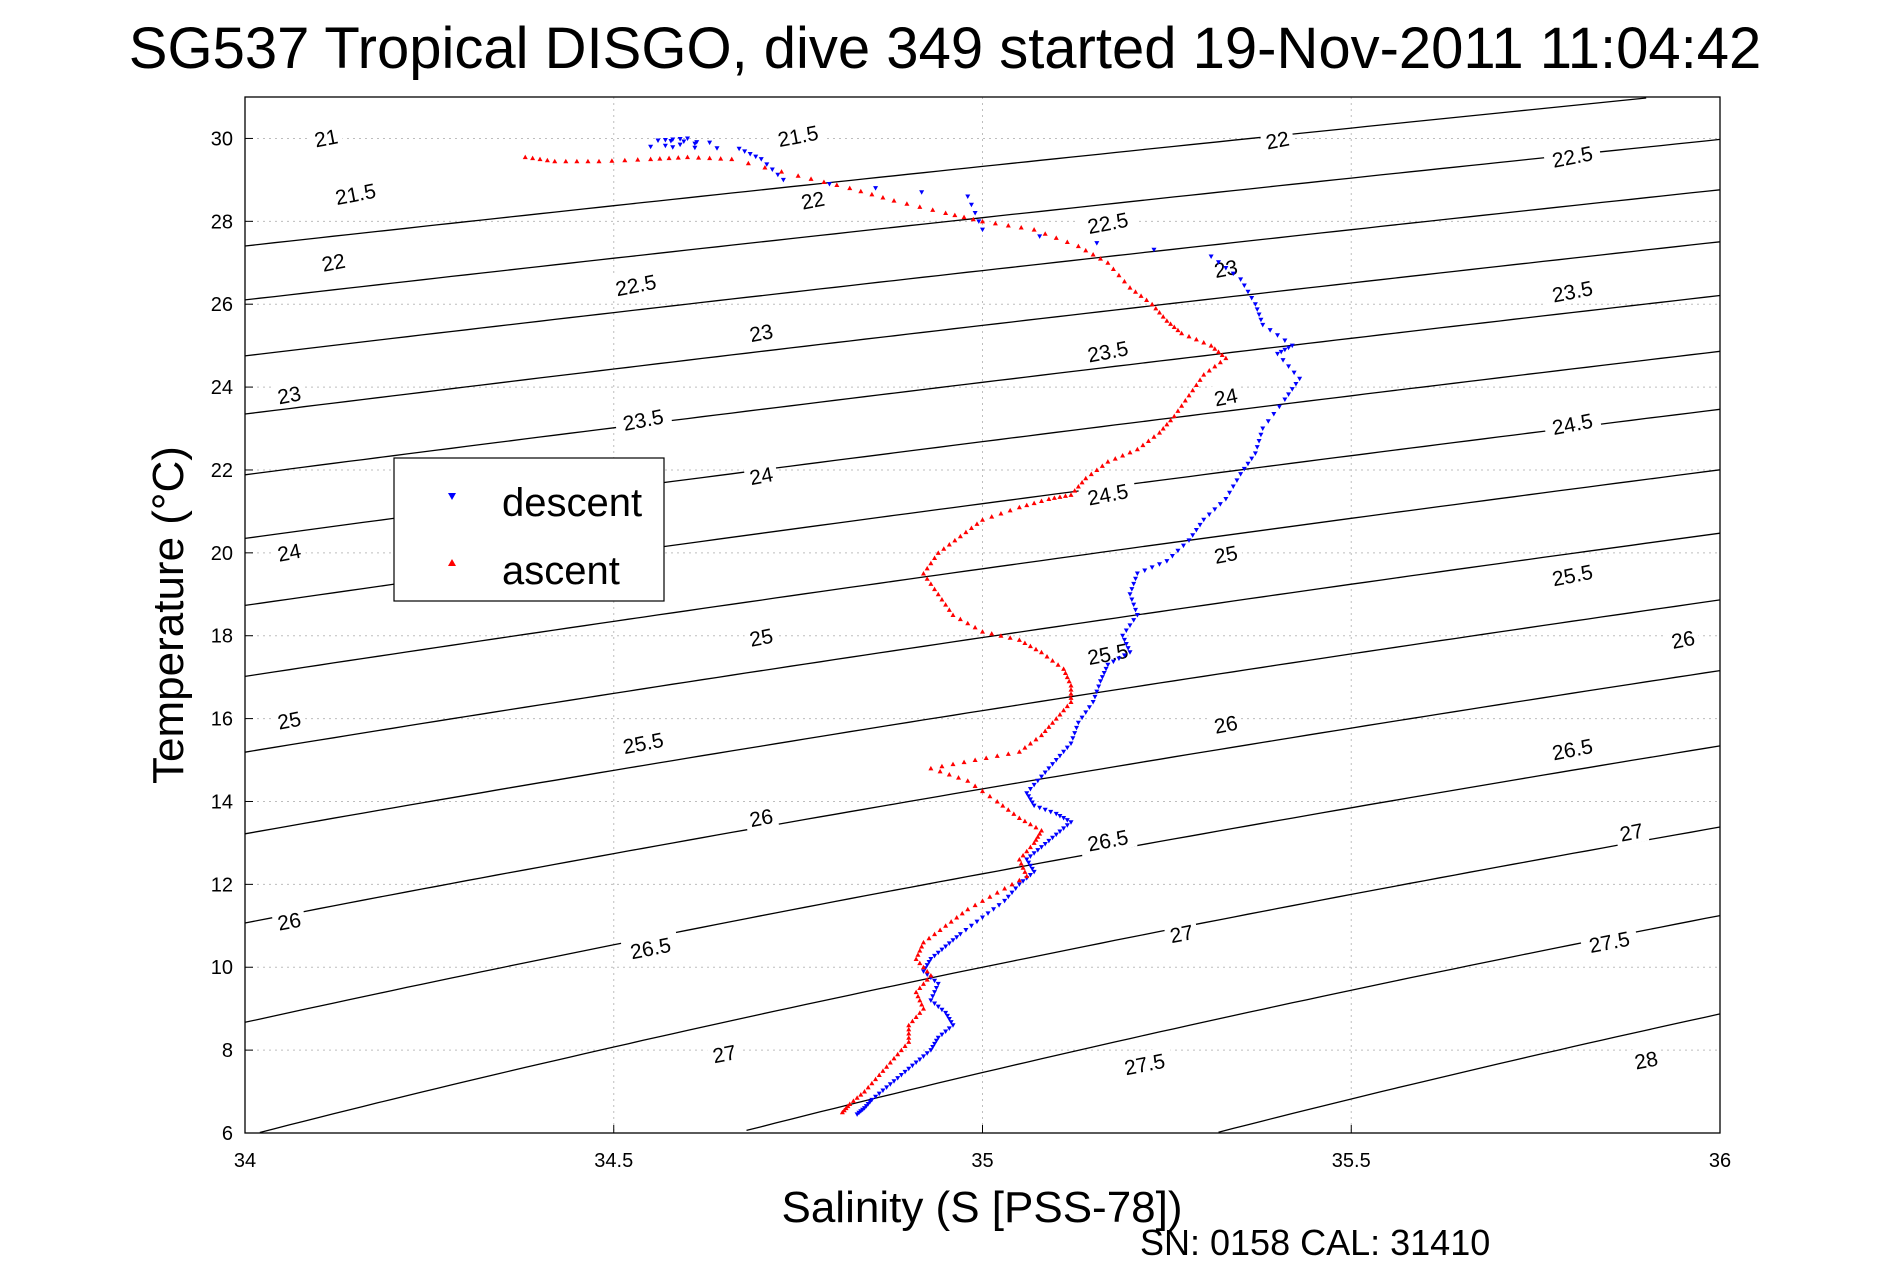  I want to click on isopycnal-label: 26, so click(1682, 639).